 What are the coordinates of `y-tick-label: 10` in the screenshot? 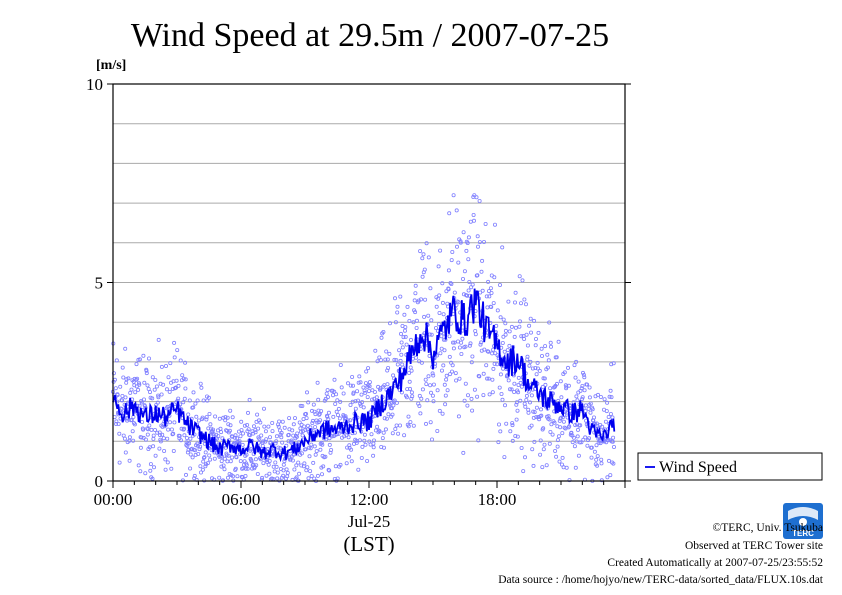 It's located at (94, 84).